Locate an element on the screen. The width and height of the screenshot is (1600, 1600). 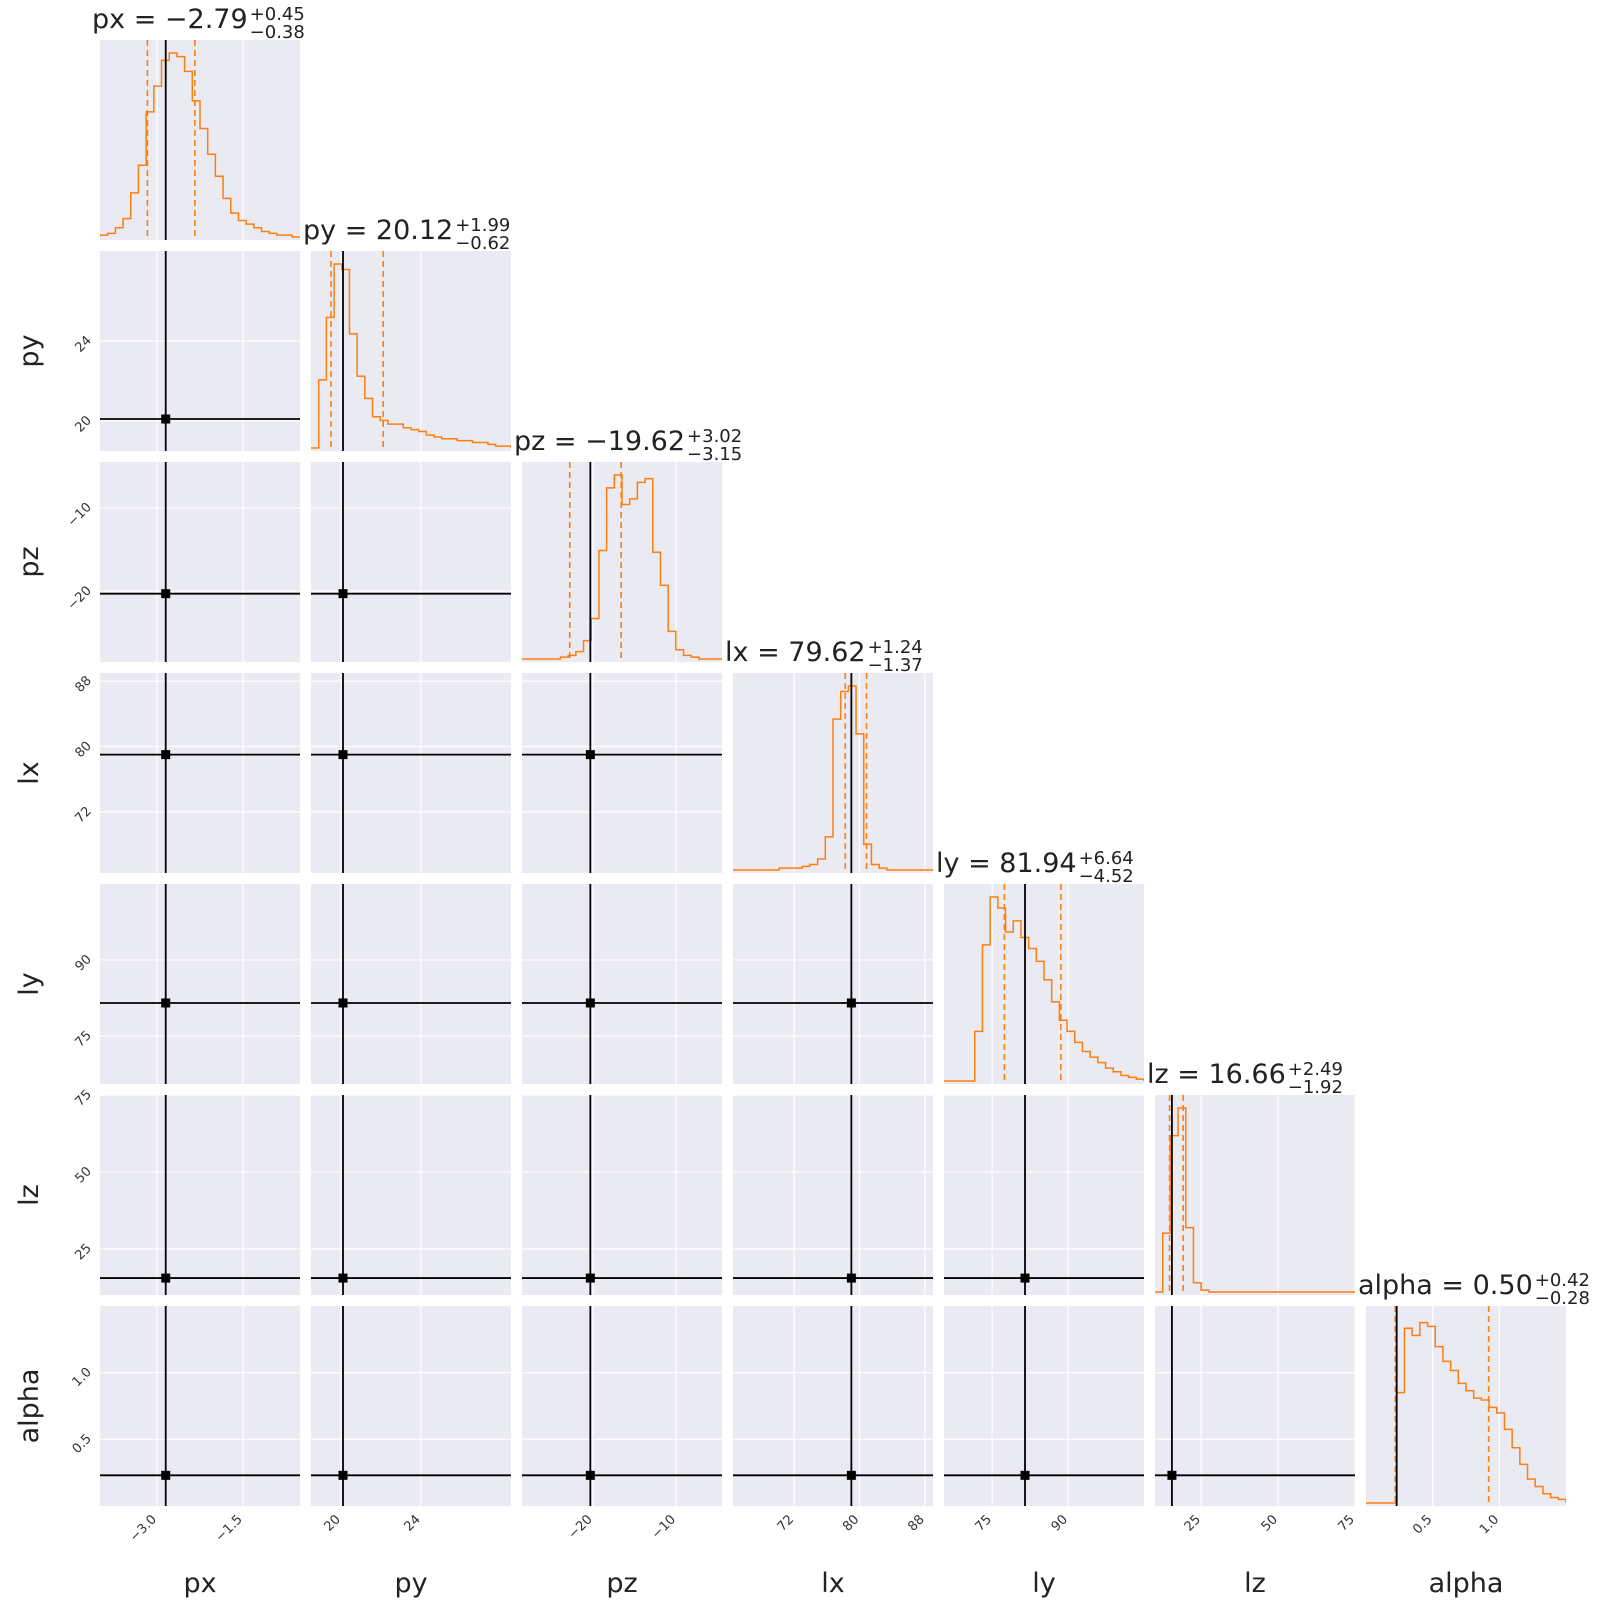
y-tick-label-lz-2: 75 is located at coordinates (84, 1098).